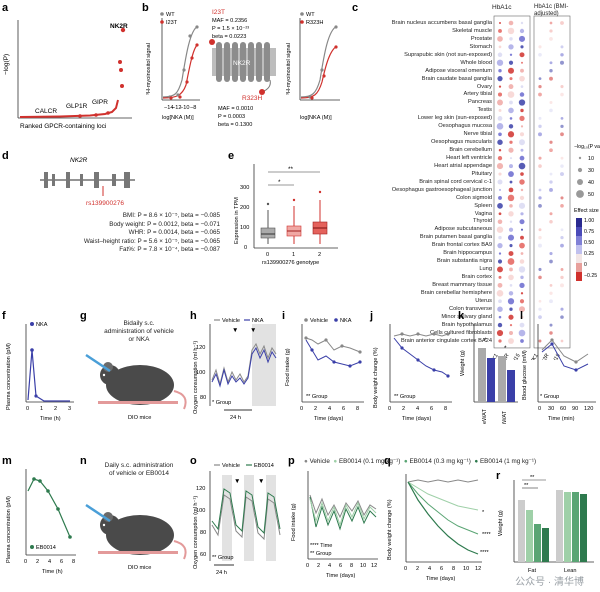 This screenshot has height=592, width=600. Describe the element at coordinates (164, 224) in the screenshot. I see `assoc-body-weight: Body weight: P = 0.0012, beta = −0.071` at that location.